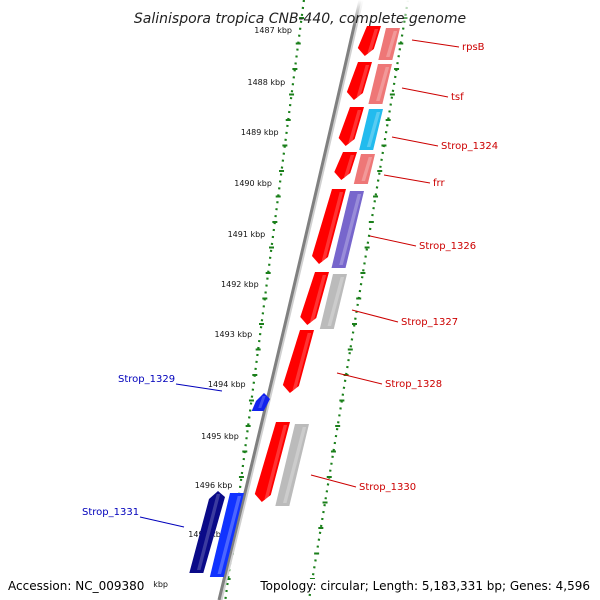 Image resolution: width=600 pixels, height=600 pixels. What do you see at coordinates (439, 183) in the screenshot?
I see `gene-label-frr: frr` at bounding box center [439, 183].